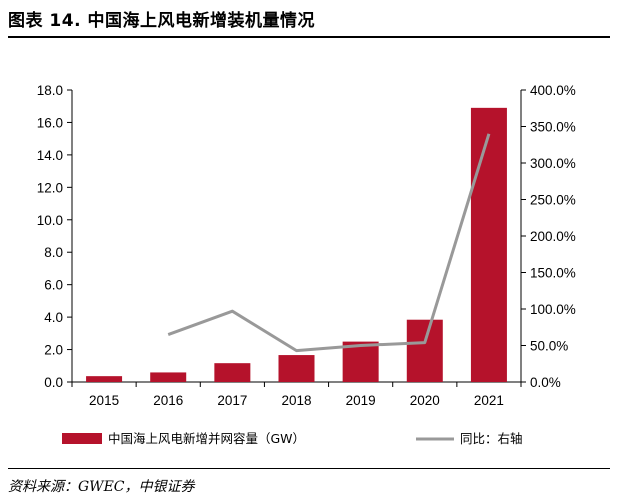 The image size is (618, 502). I want to click on right-axis-tick-label: 250.0%, so click(553, 200).